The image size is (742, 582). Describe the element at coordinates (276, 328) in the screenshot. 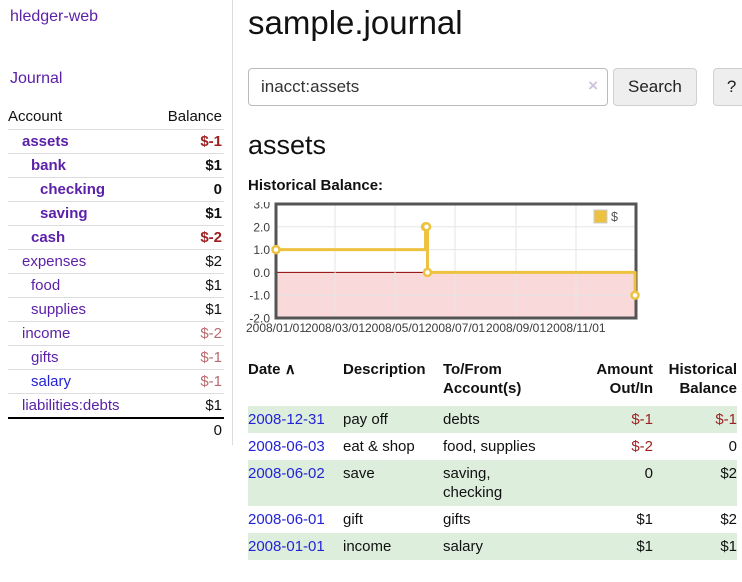

I see `x-tick-label: 2008/01/01` at that location.